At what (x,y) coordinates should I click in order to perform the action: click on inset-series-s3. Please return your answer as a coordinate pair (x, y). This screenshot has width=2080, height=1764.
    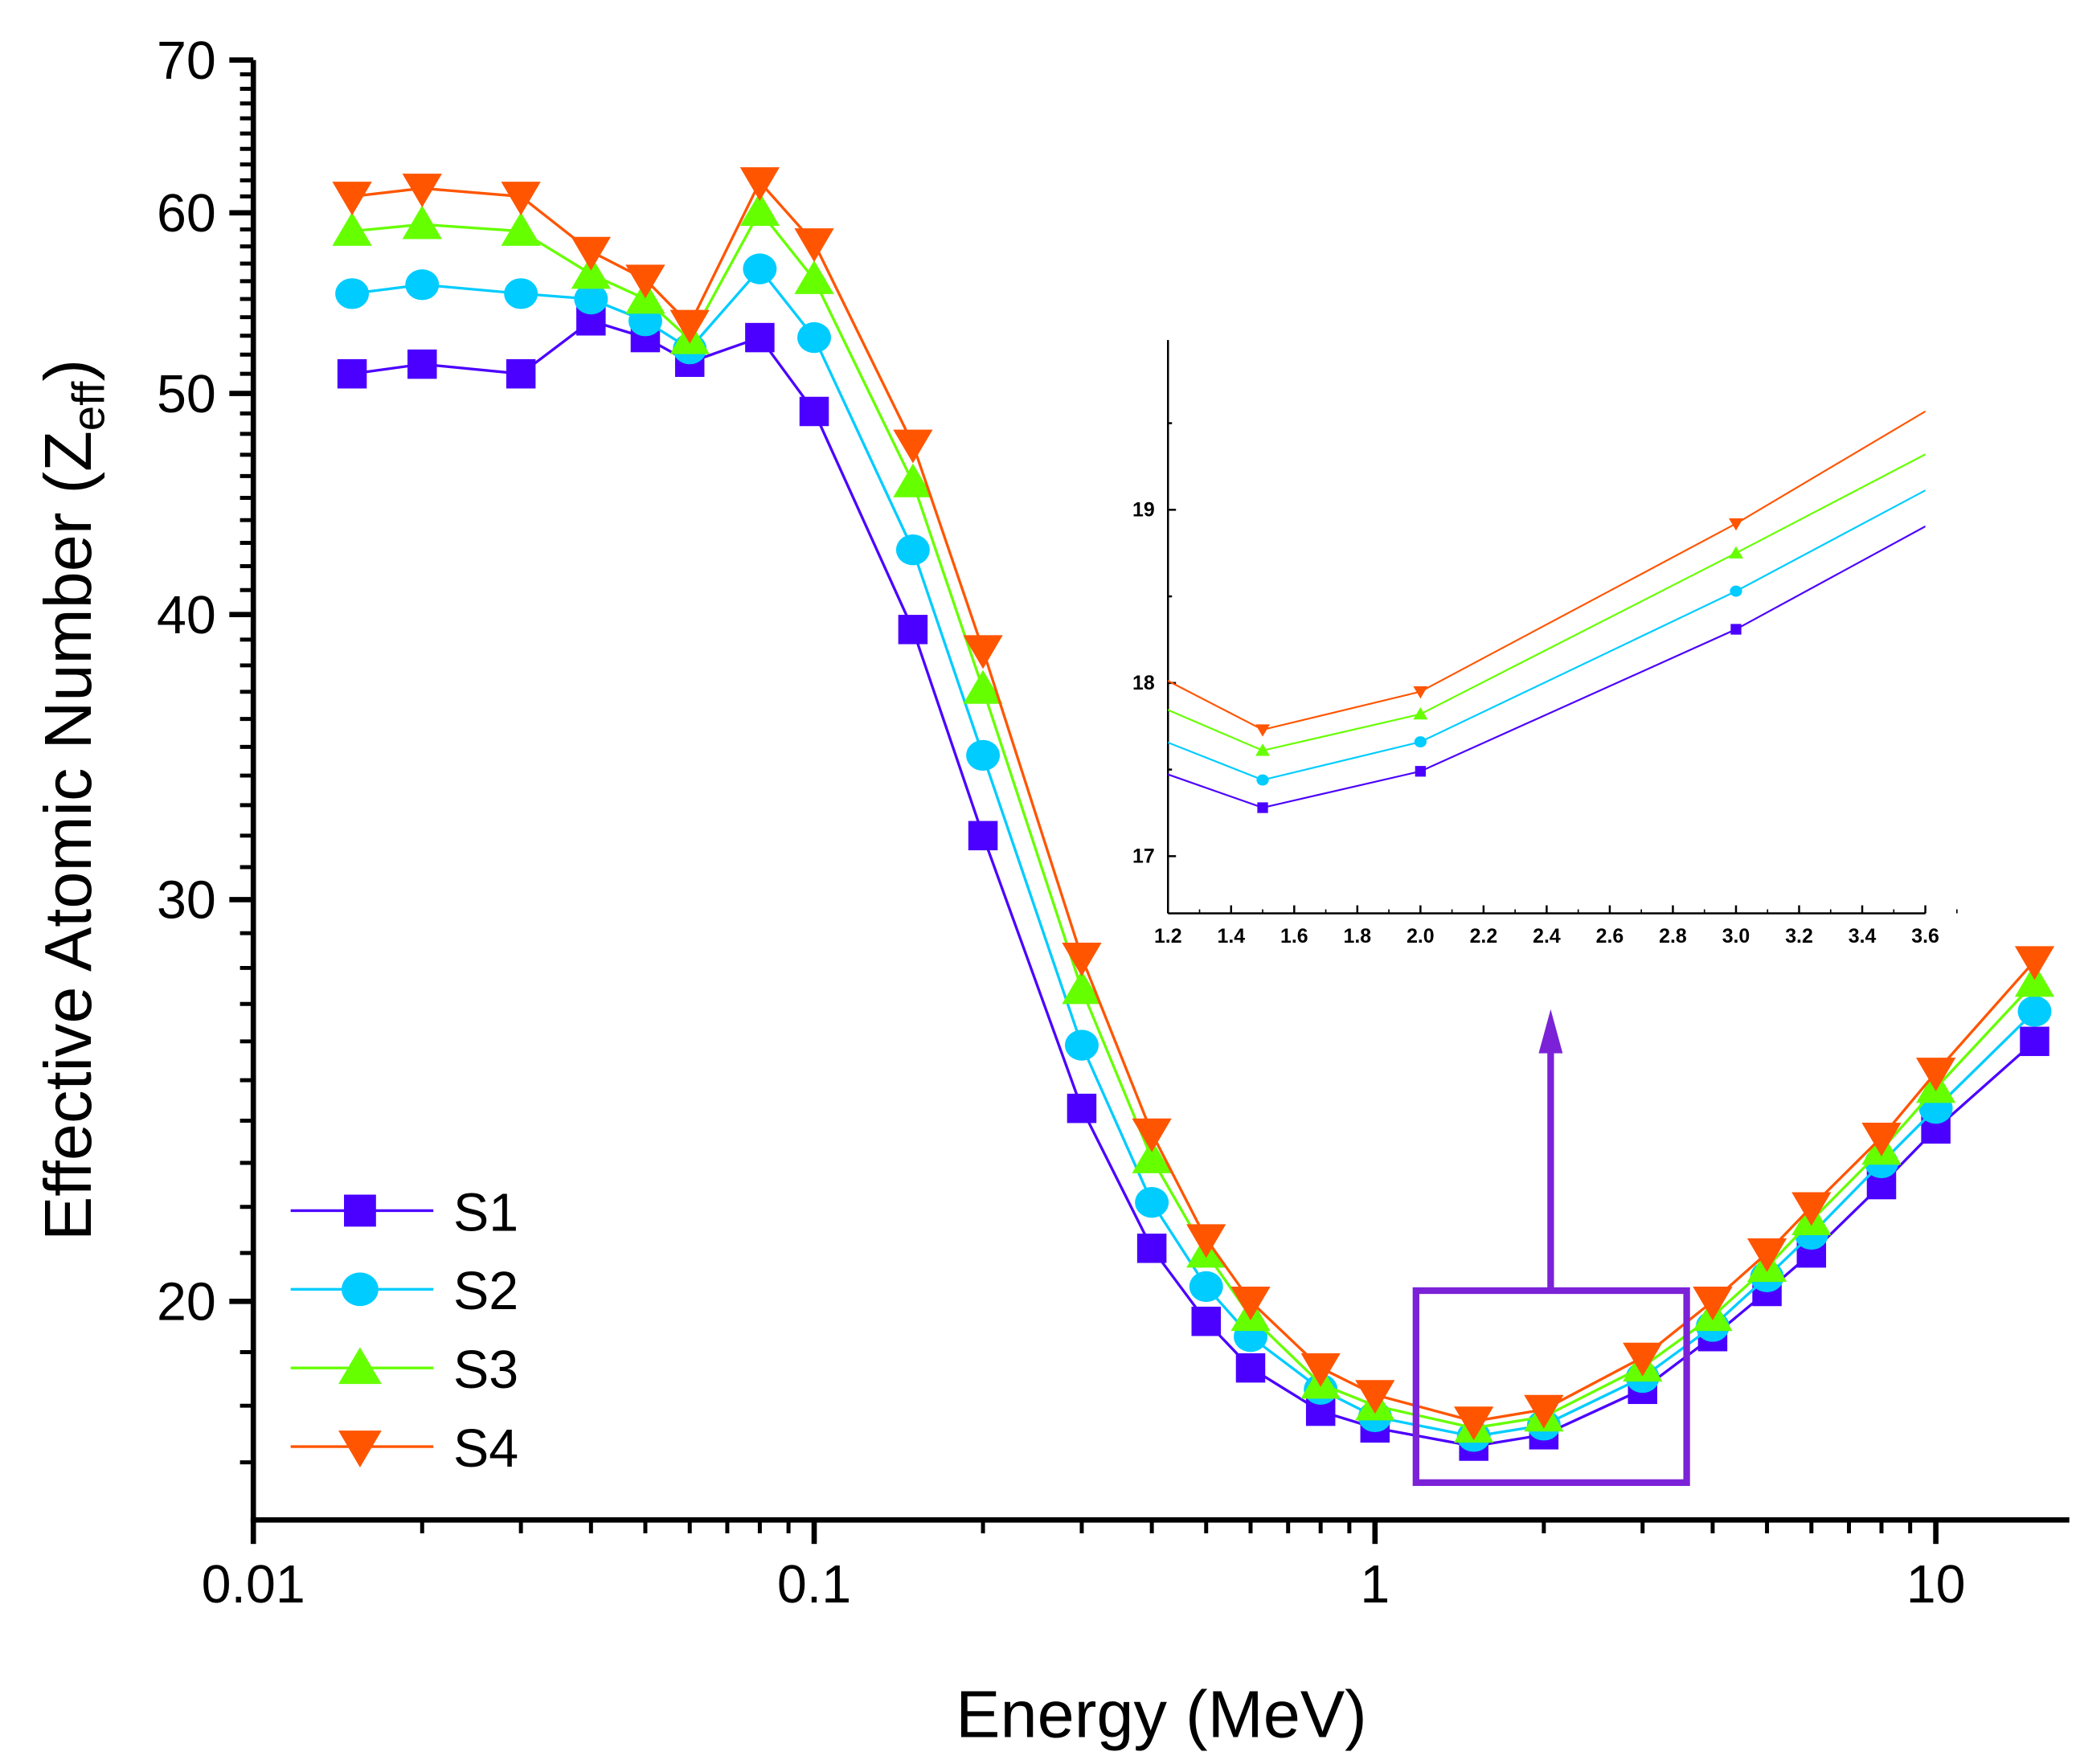
    Looking at the image, I should click on (1547, 604).